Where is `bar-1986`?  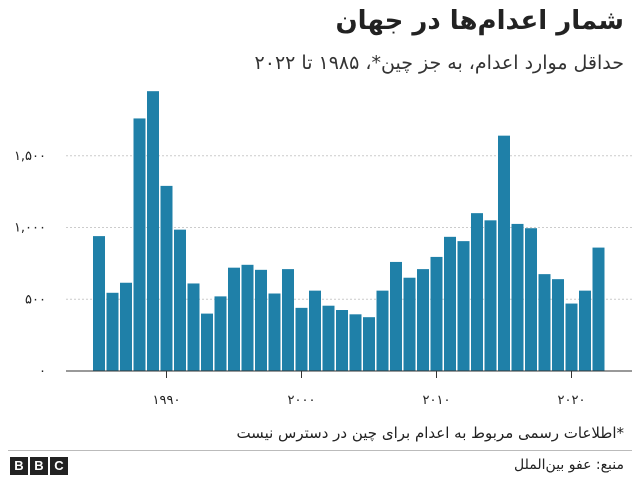 bar-1986 is located at coordinates (112, 331).